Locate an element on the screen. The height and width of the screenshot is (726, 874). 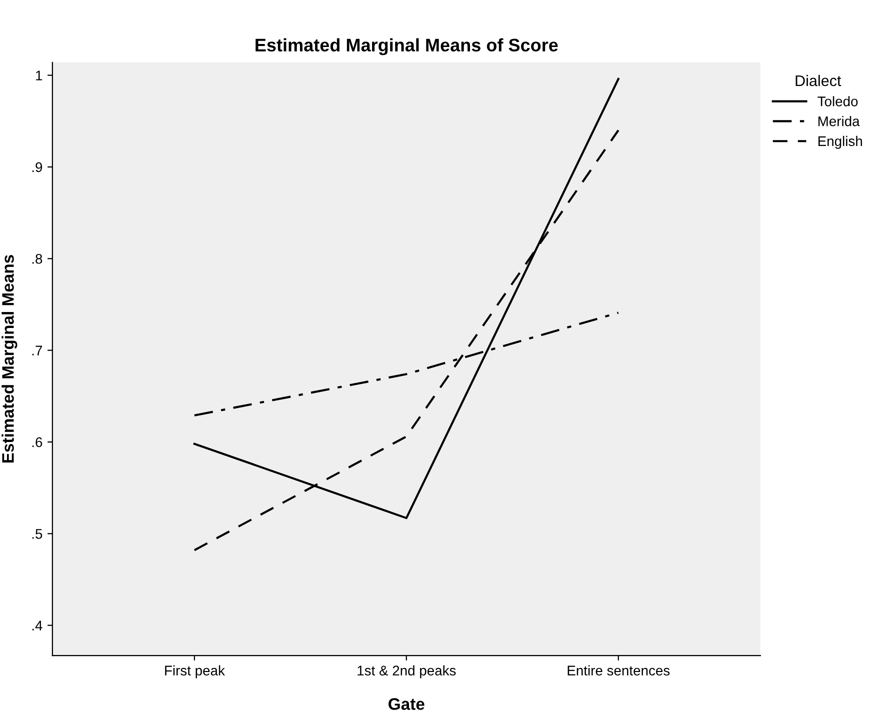
x-axis-title: Gate is located at coordinates (406, 704).